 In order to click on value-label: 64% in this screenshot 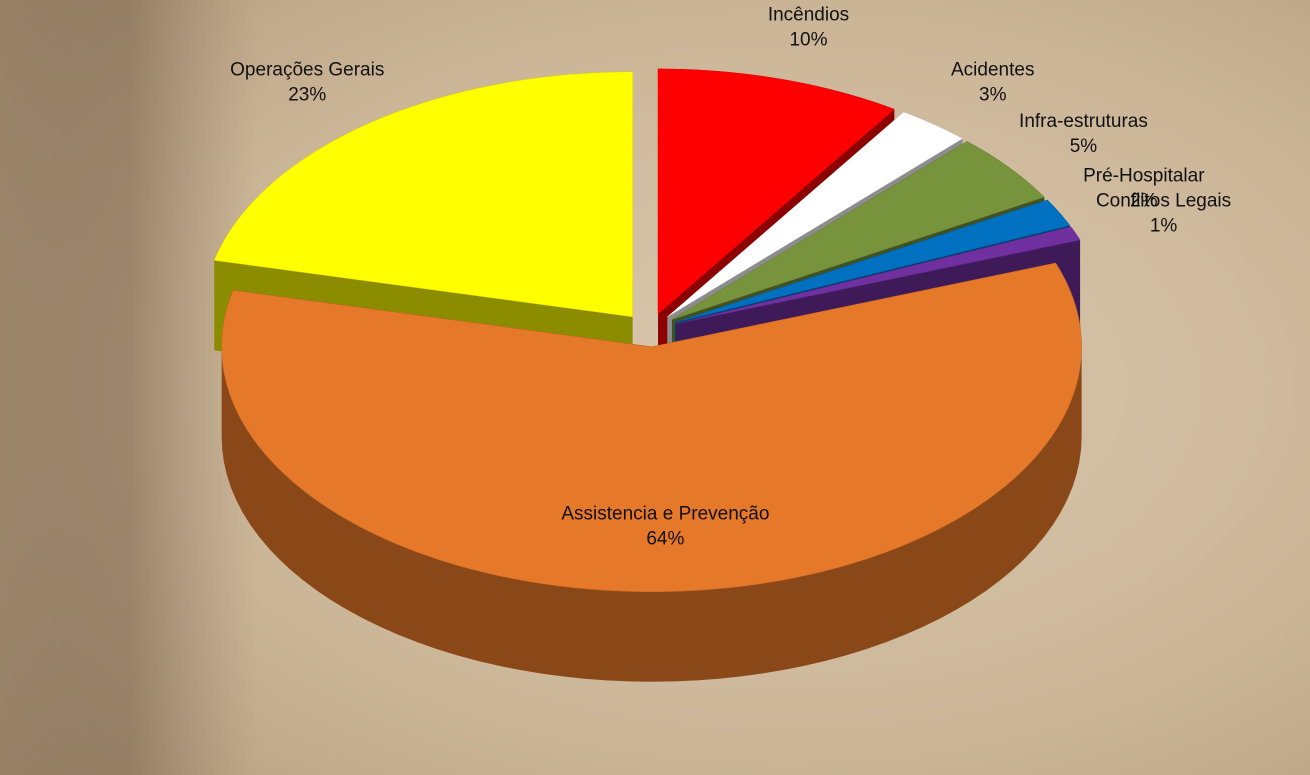, I will do `click(665, 538)`.